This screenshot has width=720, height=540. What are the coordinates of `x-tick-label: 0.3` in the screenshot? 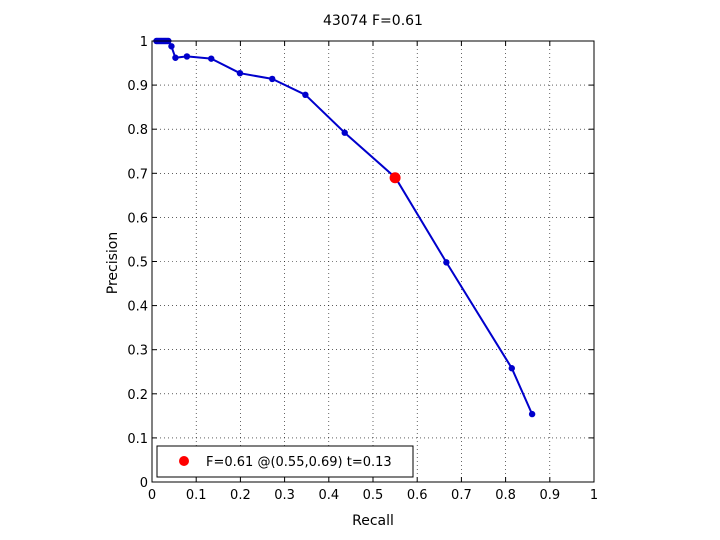 It's located at (284, 495).